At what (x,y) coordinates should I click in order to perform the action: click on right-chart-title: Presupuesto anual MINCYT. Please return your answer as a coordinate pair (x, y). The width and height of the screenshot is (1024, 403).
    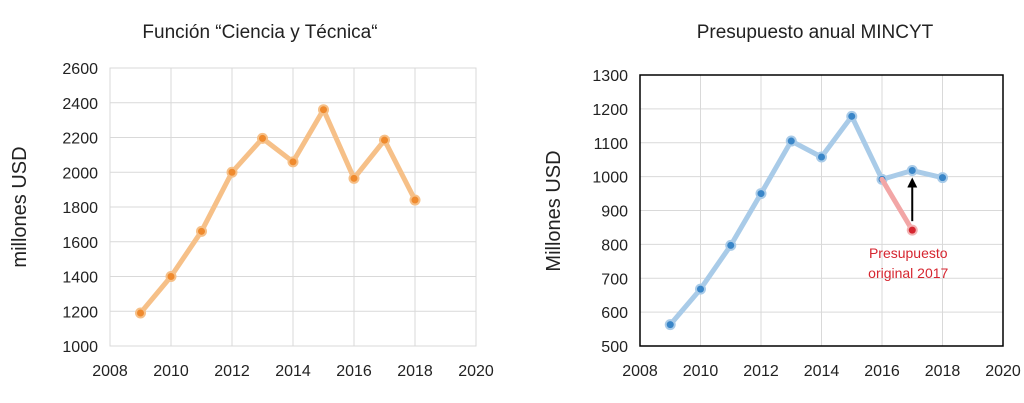
    Looking at the image, I should click on (815, 32).